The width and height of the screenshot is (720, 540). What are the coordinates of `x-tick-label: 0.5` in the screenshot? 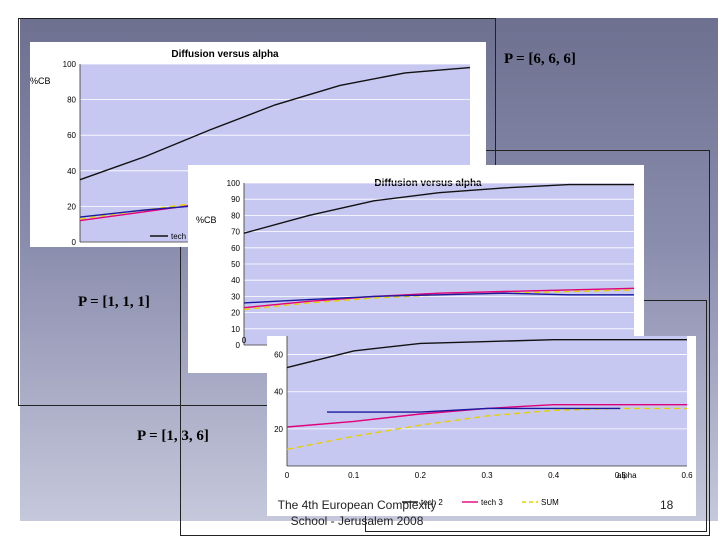 It's located at (621, 475).